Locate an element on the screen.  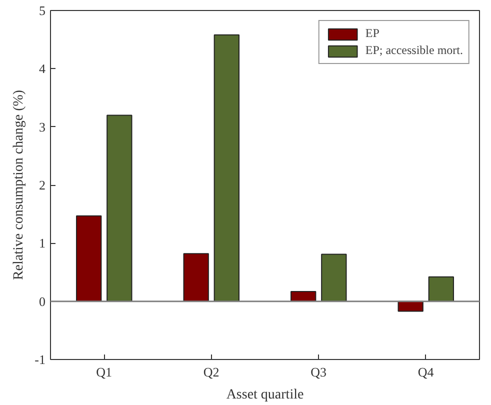
x-tick-label: Q1 is located at coordinates (104, 372).